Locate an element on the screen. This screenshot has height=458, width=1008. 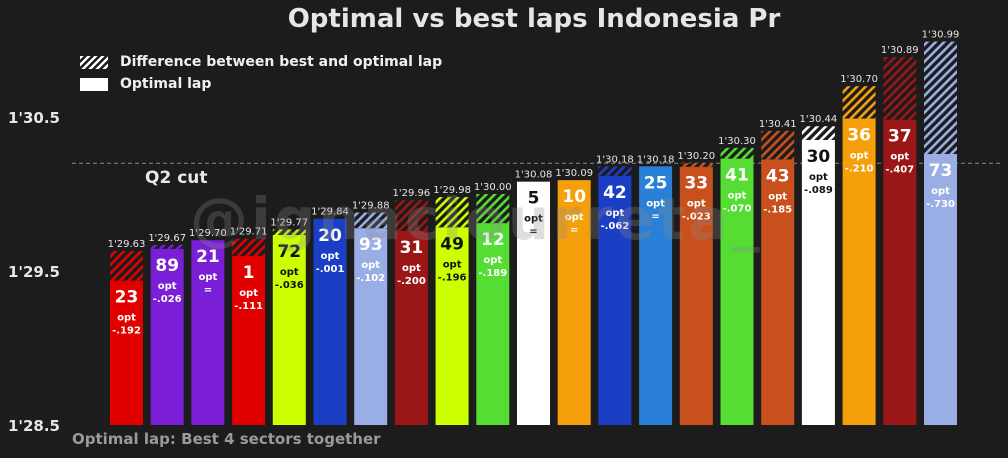
best-lap-label: 1'29.77 is located at coordinates (289, 222).